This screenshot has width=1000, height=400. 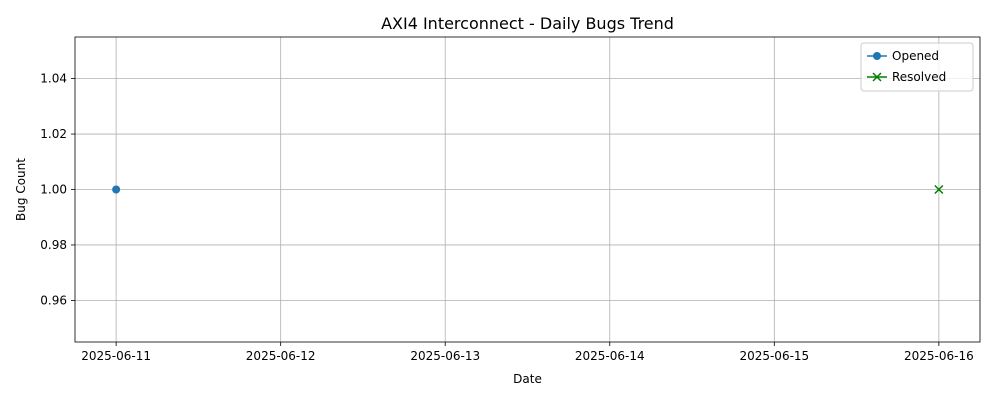 I want to click on chart-title: AXI4 Interconnect - Daily Bugs Trend, so click(x=527, y=23).